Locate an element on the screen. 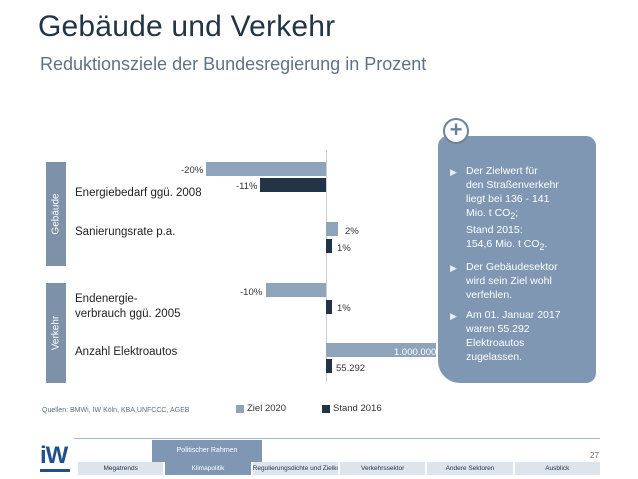 The width and height of the screenshot is (638, 479). tab-verkehrssektor: Verkehrssektor is located at coordinates (382, 468).